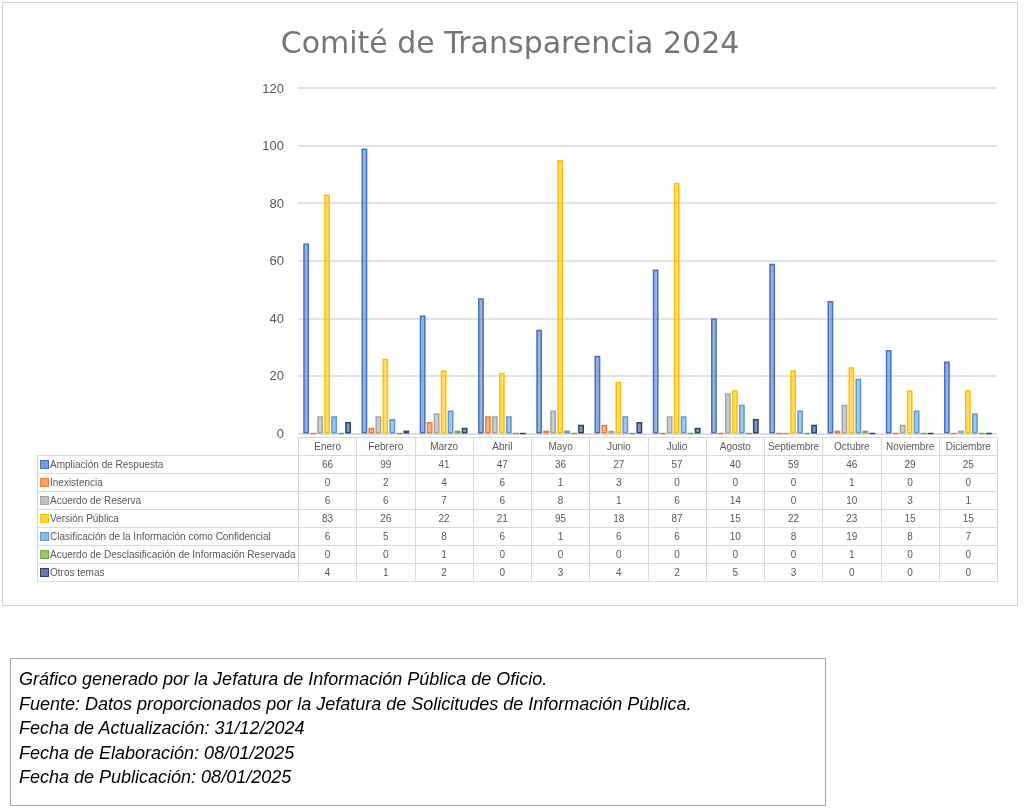 The image size is (1024, 812). I want to click on x-tick-label: Abril, so click(502, 446).